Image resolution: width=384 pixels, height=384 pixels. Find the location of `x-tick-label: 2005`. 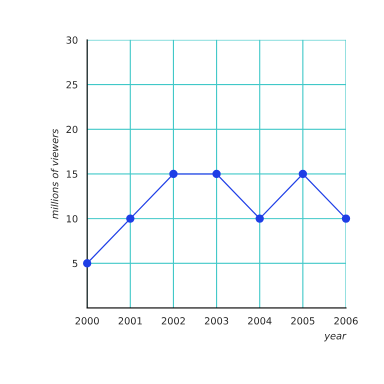

x-tick-label: 2005 is located at coordinates (302, 321).